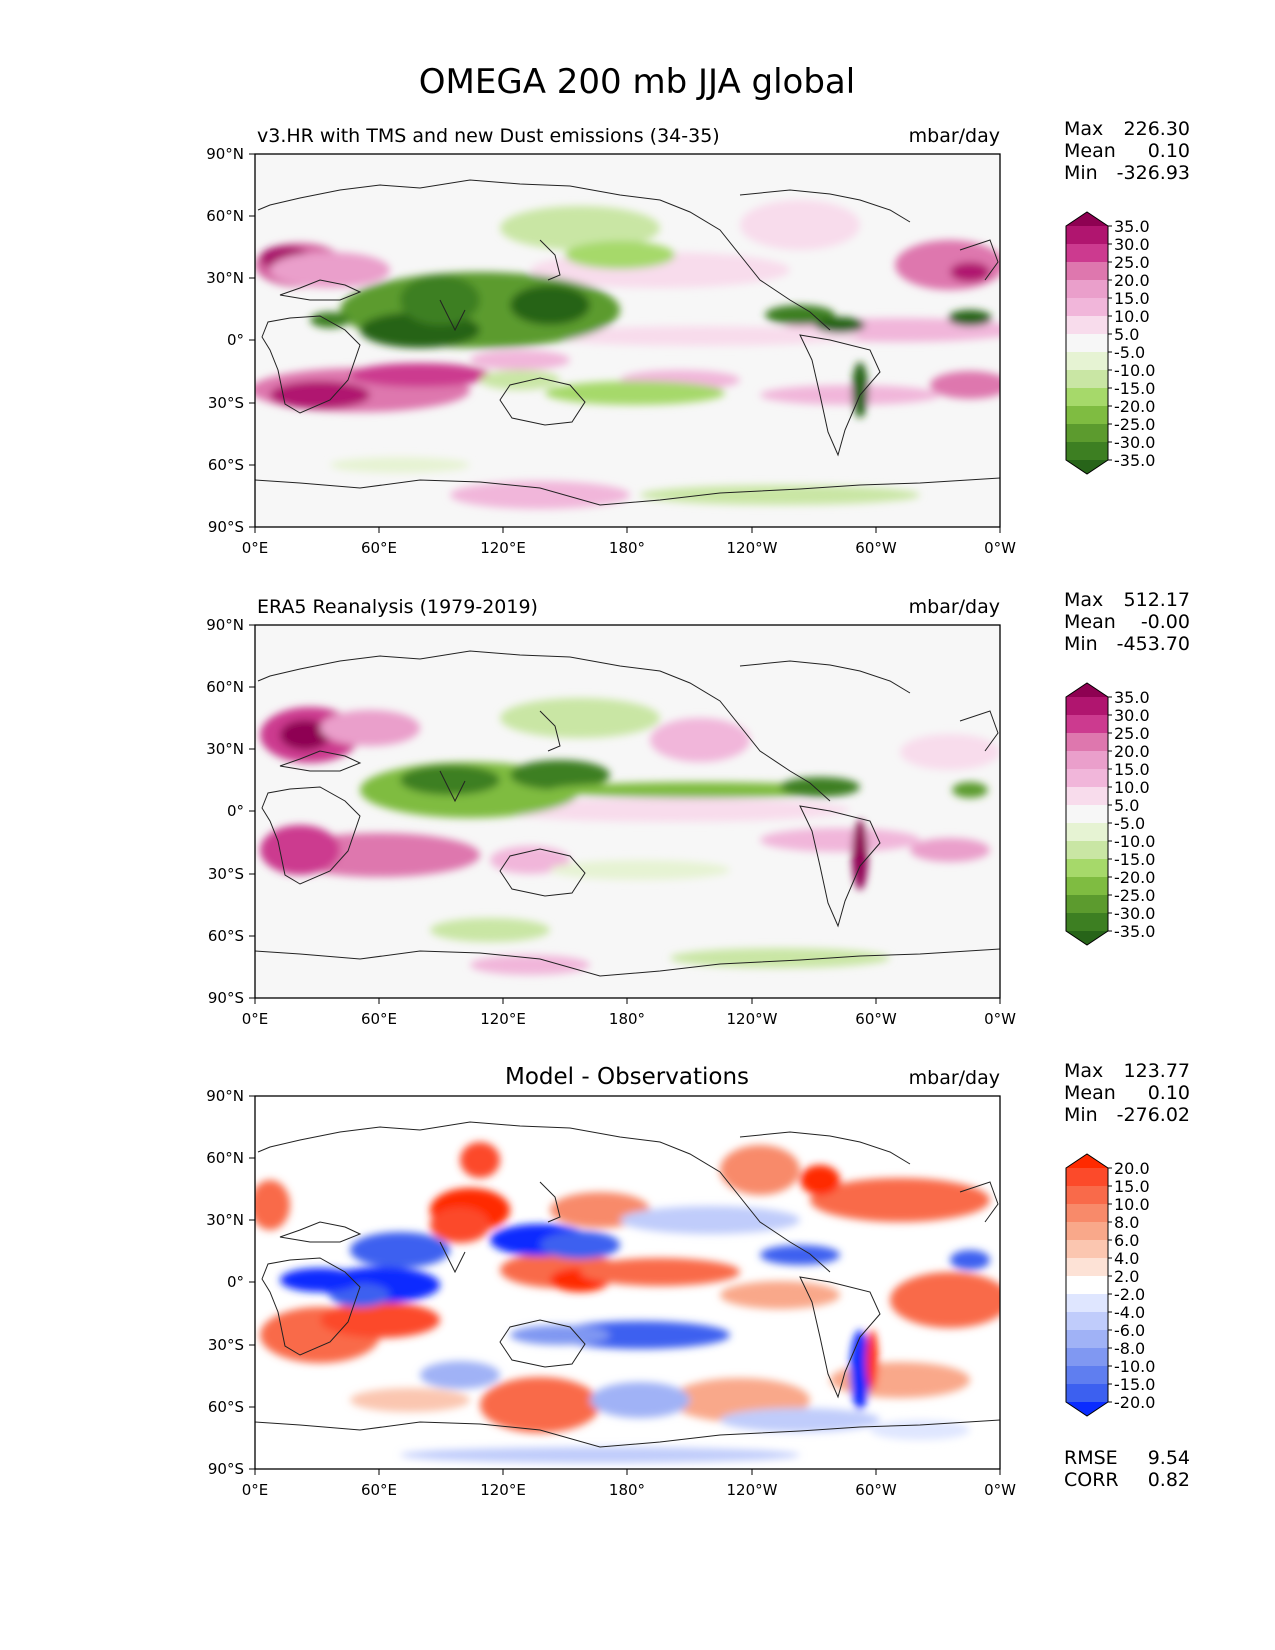 The image size is (1275, 1650). I want to click on rmse-value: 9.54, so click(1169, 1458).